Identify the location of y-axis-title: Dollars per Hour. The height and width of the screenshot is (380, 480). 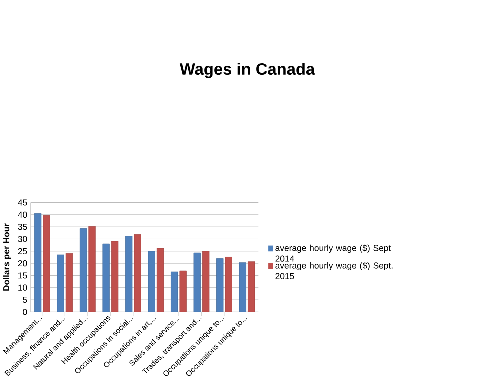
(7, 257).